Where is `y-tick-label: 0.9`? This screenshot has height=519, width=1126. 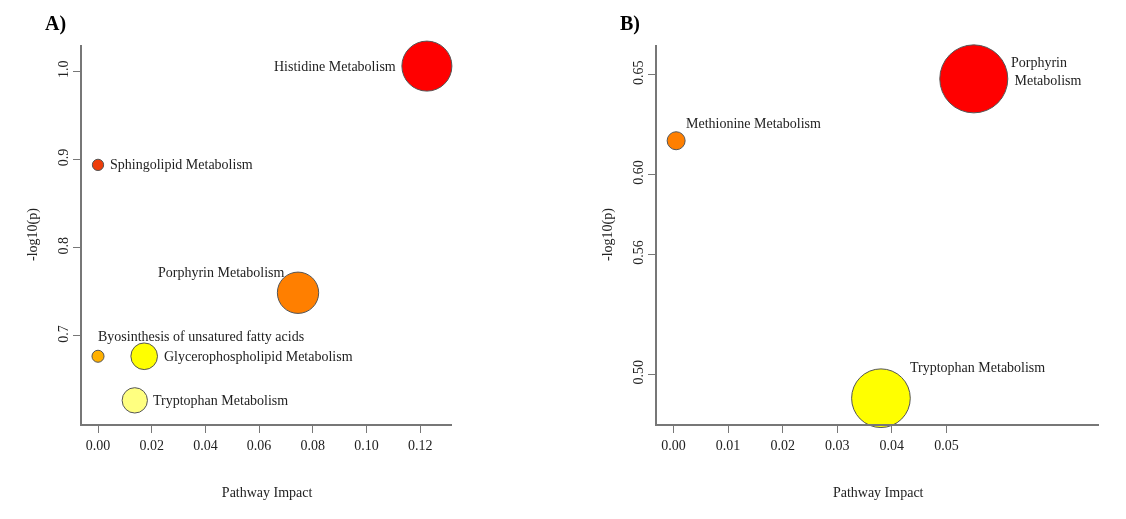
y-tick-label: 0.9 is located at coordinates (63, 157).